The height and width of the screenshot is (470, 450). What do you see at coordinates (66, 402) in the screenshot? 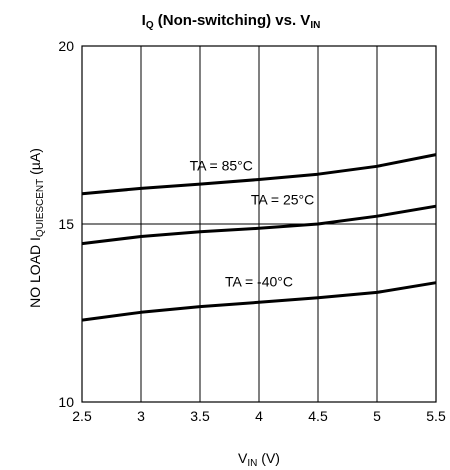
I see `y-tick-label-0: 10` at bounding box center [66, 402].